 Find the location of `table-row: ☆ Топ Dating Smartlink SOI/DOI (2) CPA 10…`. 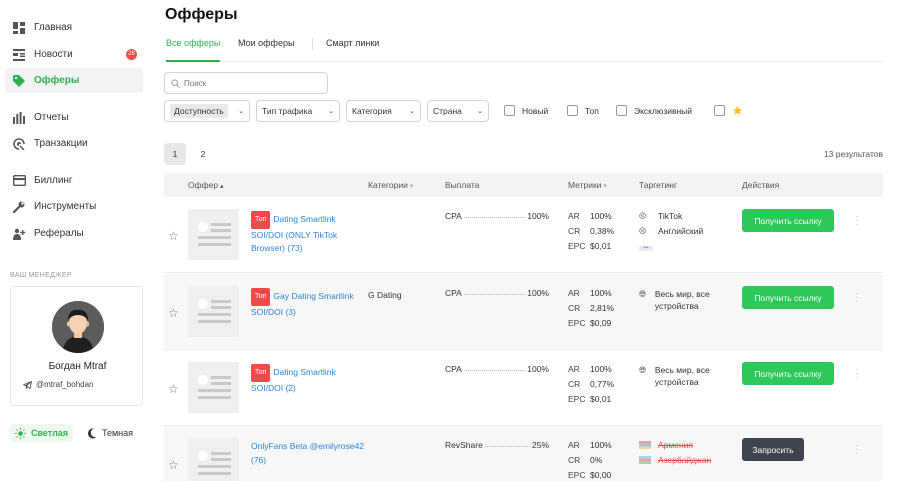

table-row: ☆ Топ Dating Smartlink SOI/DOI (2) CPA 10… is located at coordinates (523, 388).